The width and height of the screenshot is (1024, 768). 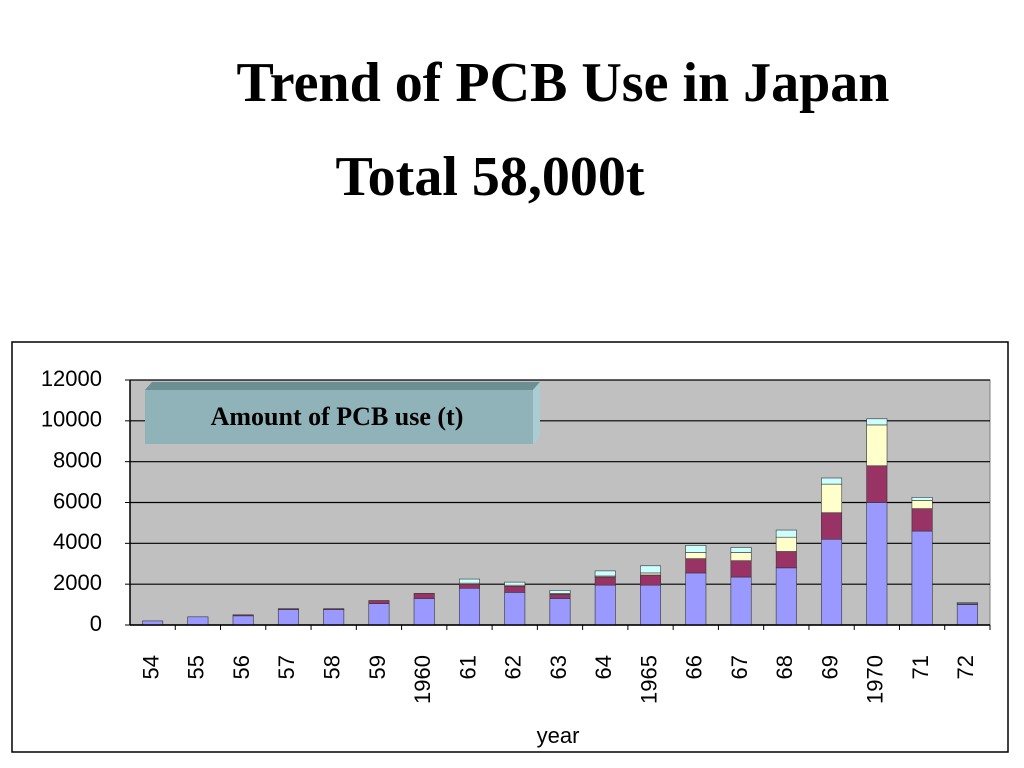 I want to click on title: Trend of PCB Use in Japan, so click(x=563, y=83).